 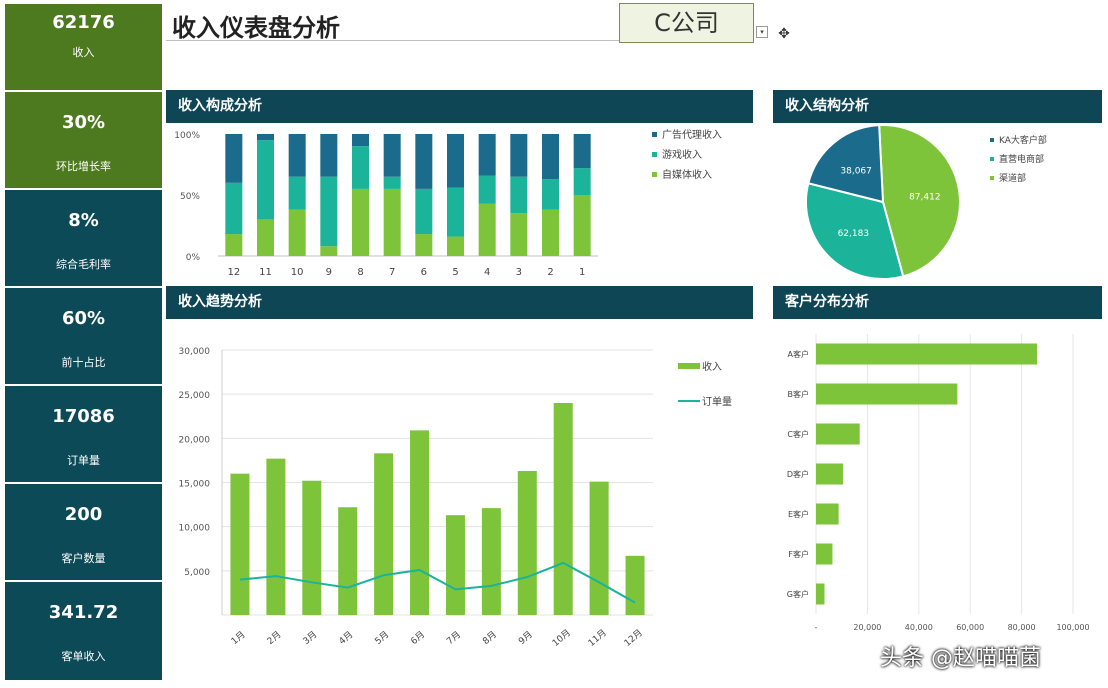 I want to click on panel-title-composition: 收入构成分析, so click(x=459, y=106).